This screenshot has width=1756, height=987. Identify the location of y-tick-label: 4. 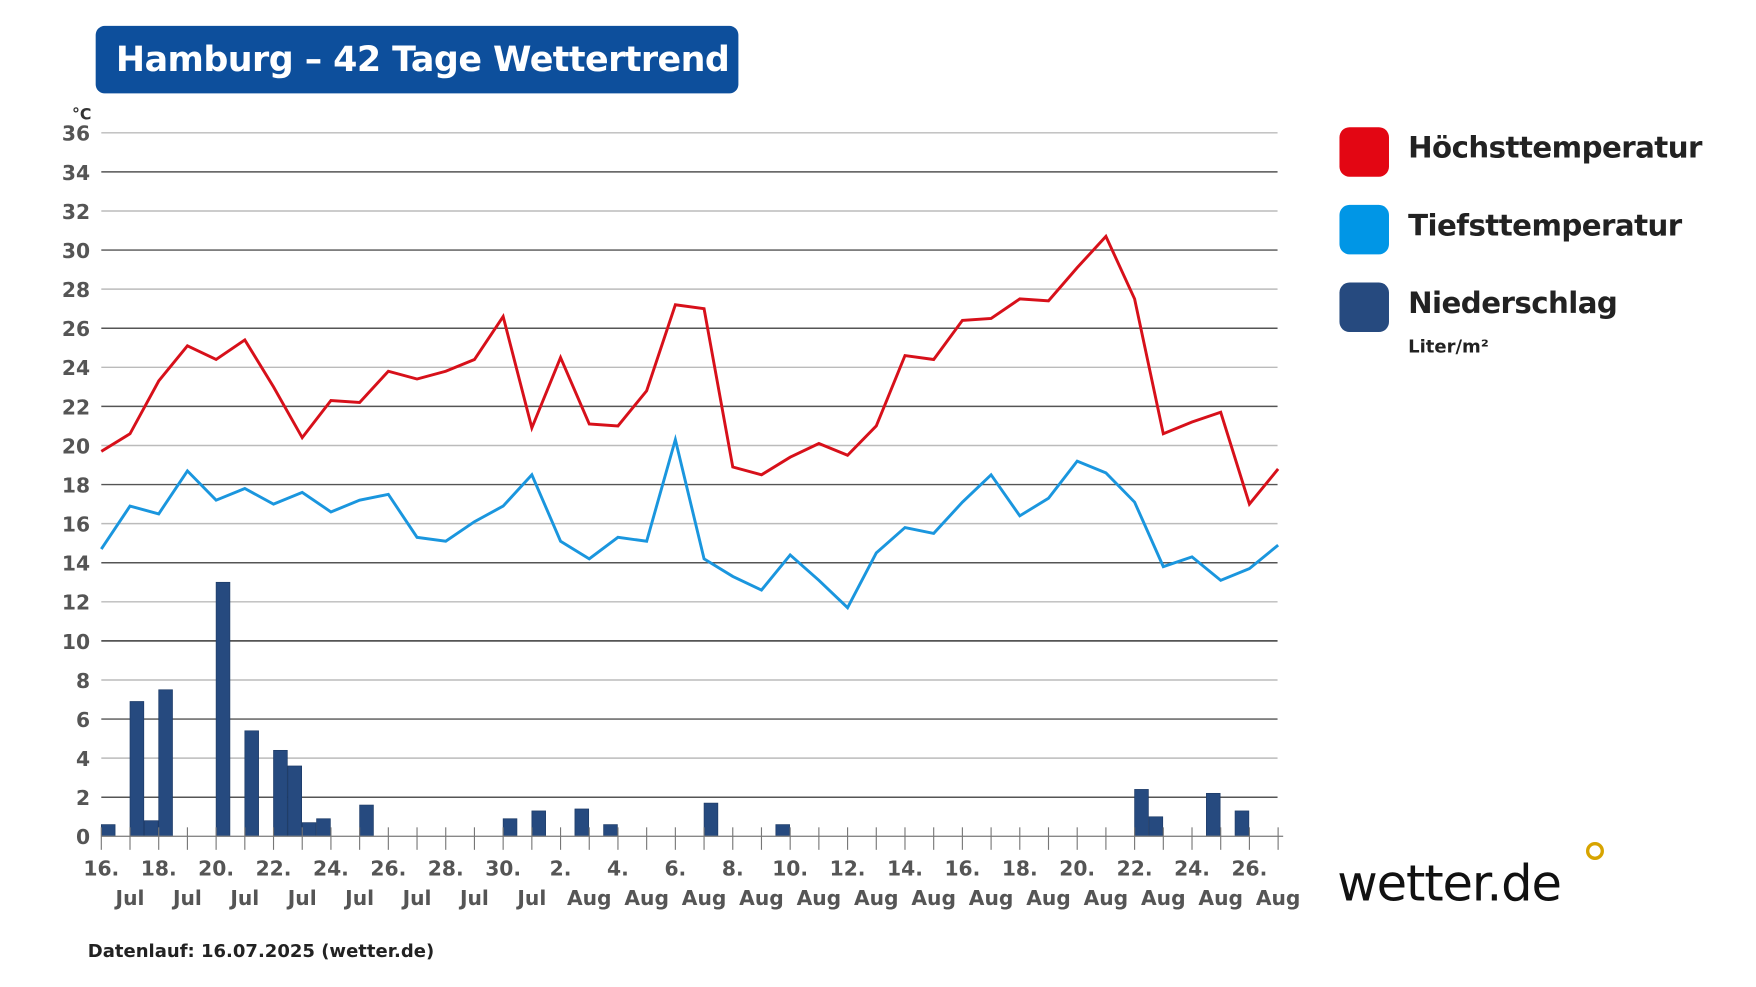
(83, 759).